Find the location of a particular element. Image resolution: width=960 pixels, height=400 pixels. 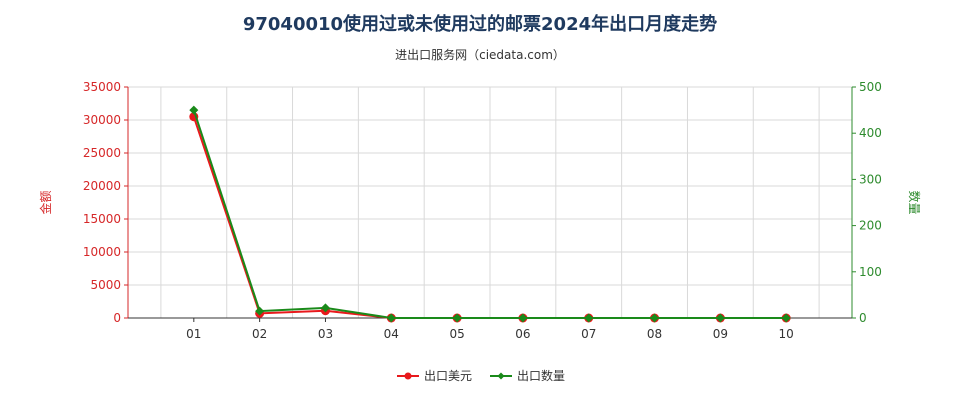

x-tick-label: 10 is located at coordinates (786, 334).